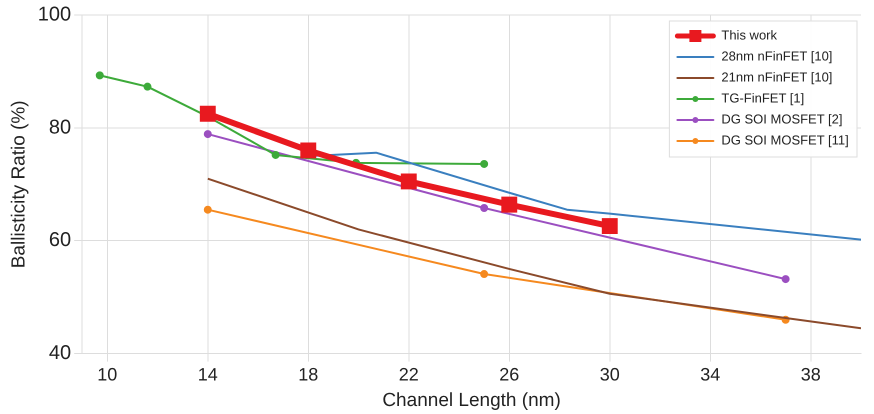 The height and width of the screenshot is (414, 874). Describe the element at coordinates (408, 374) in the screenshot. I see `x-tick-label: 22` at that location.